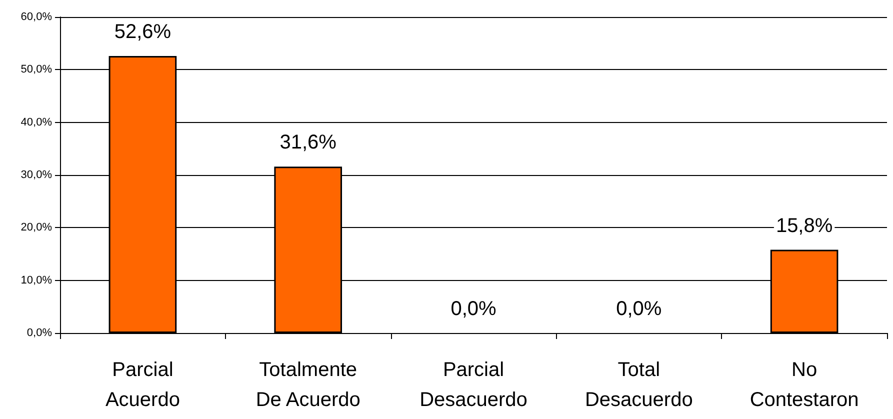  Describe the element at coordinates (36, 122) in the screenshot. I see `y-tick-label: 40,0%` at that location.